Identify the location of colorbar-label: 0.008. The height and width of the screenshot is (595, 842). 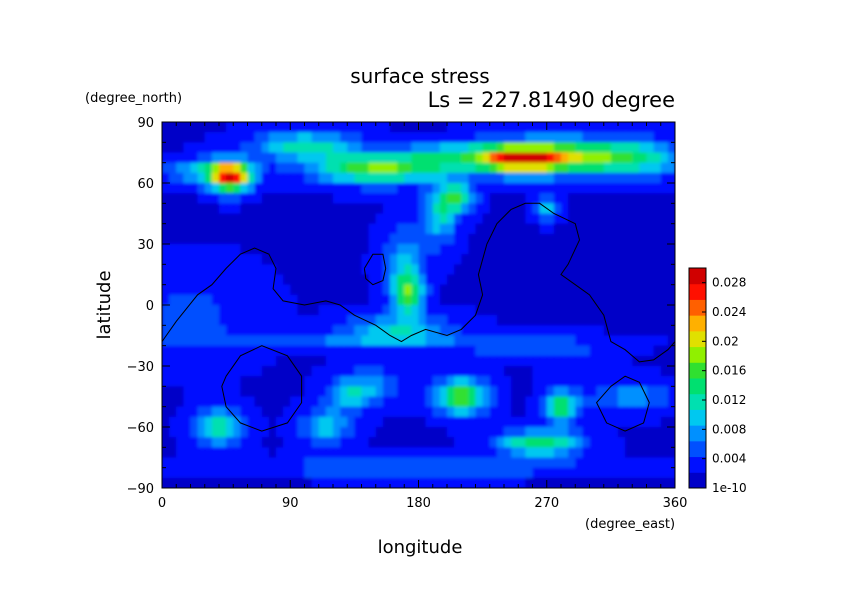
(729, 429).